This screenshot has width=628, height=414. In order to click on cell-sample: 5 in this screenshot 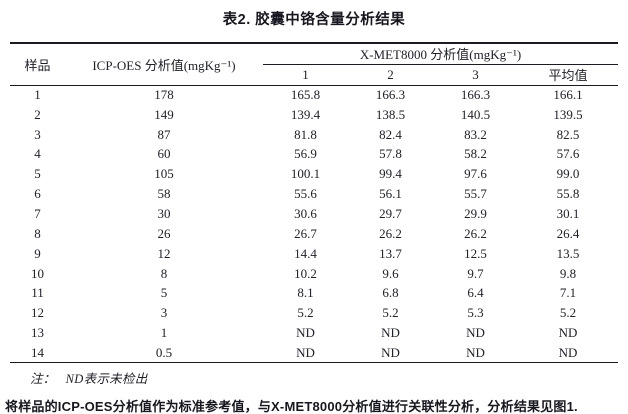, I will do `click(37, 174)`.